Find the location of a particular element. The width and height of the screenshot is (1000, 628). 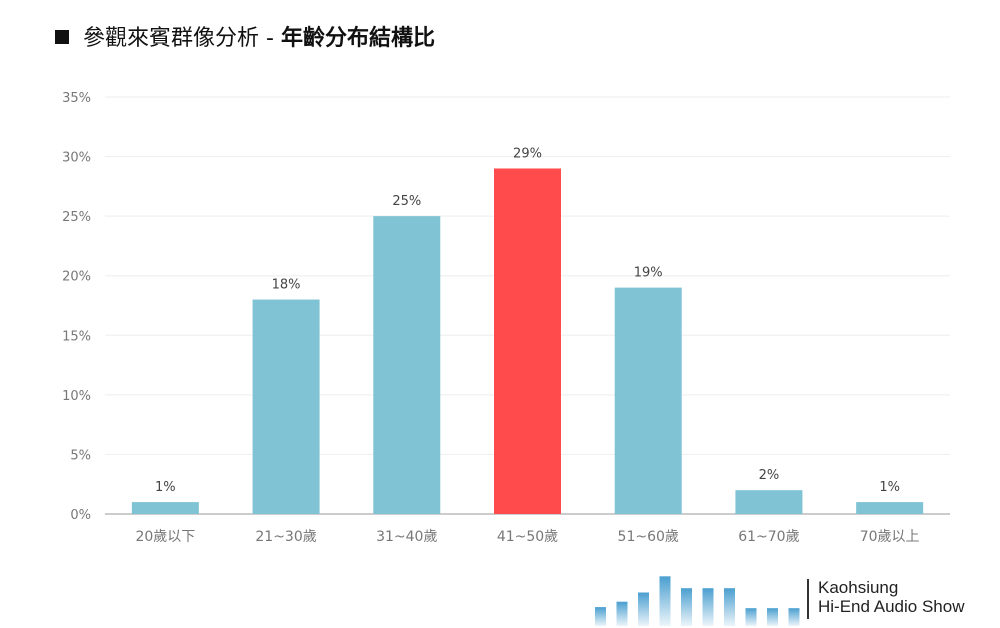

y-tick-label: 30% is located at coordinates (76, 158).